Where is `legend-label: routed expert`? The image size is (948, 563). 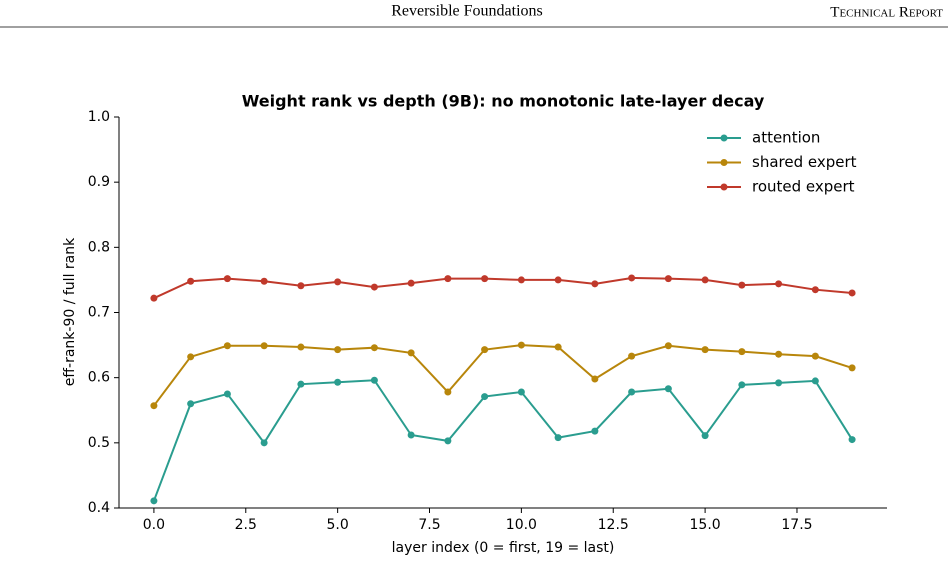 legend-label: routed expert is located at coordinates (803, 187).